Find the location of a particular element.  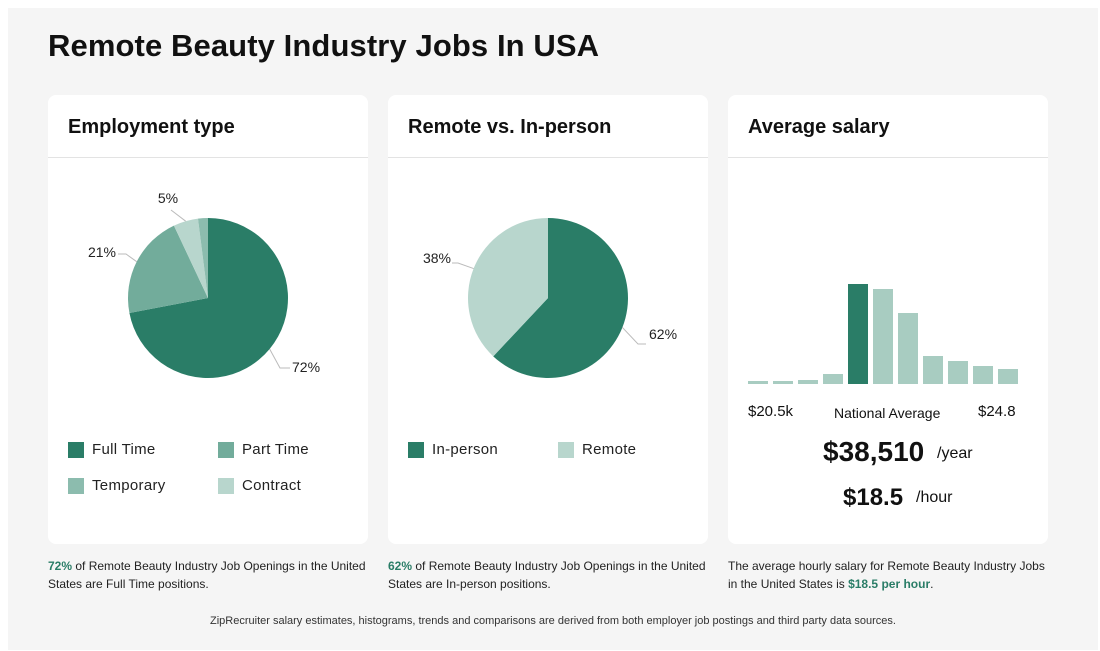

hourly-salary-value: $18.5 is located at coordinates (873, 497).